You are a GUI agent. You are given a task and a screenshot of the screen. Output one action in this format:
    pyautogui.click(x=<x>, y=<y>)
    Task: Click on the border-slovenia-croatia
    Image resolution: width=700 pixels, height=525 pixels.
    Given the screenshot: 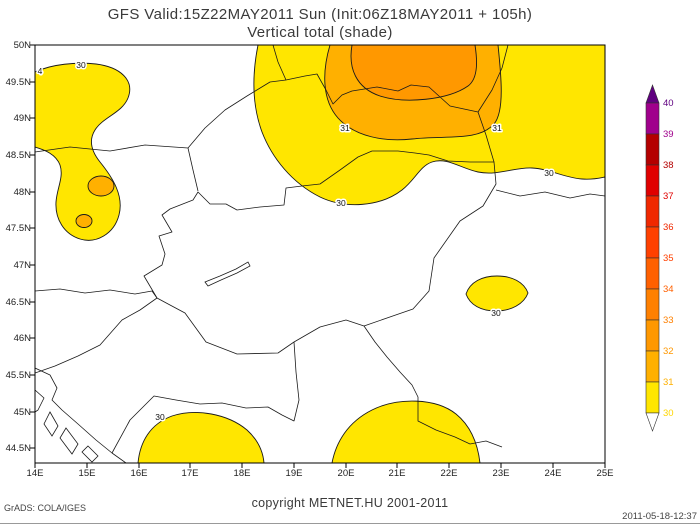 What is the action you would take?
    pyautogui.click(x=96, y=335)
    